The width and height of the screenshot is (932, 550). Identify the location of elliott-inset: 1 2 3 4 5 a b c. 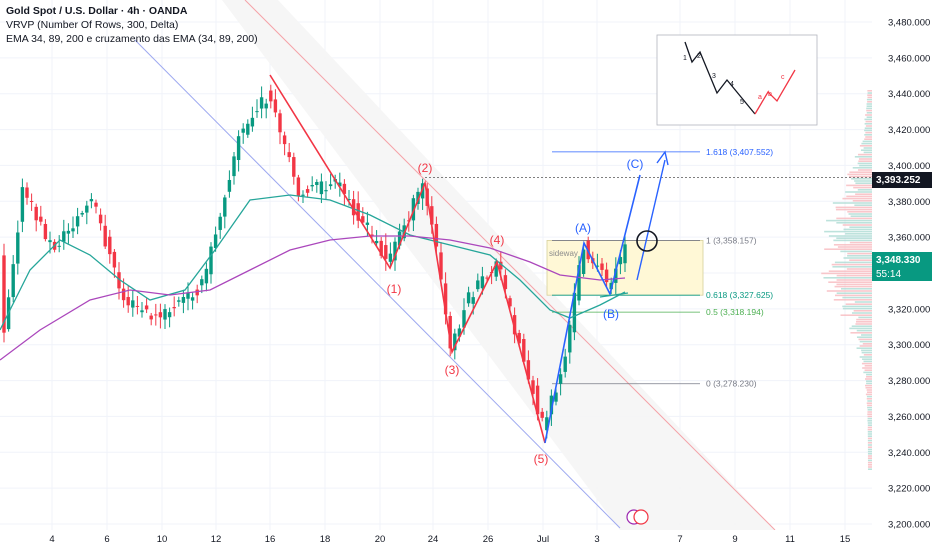
(737, 80).